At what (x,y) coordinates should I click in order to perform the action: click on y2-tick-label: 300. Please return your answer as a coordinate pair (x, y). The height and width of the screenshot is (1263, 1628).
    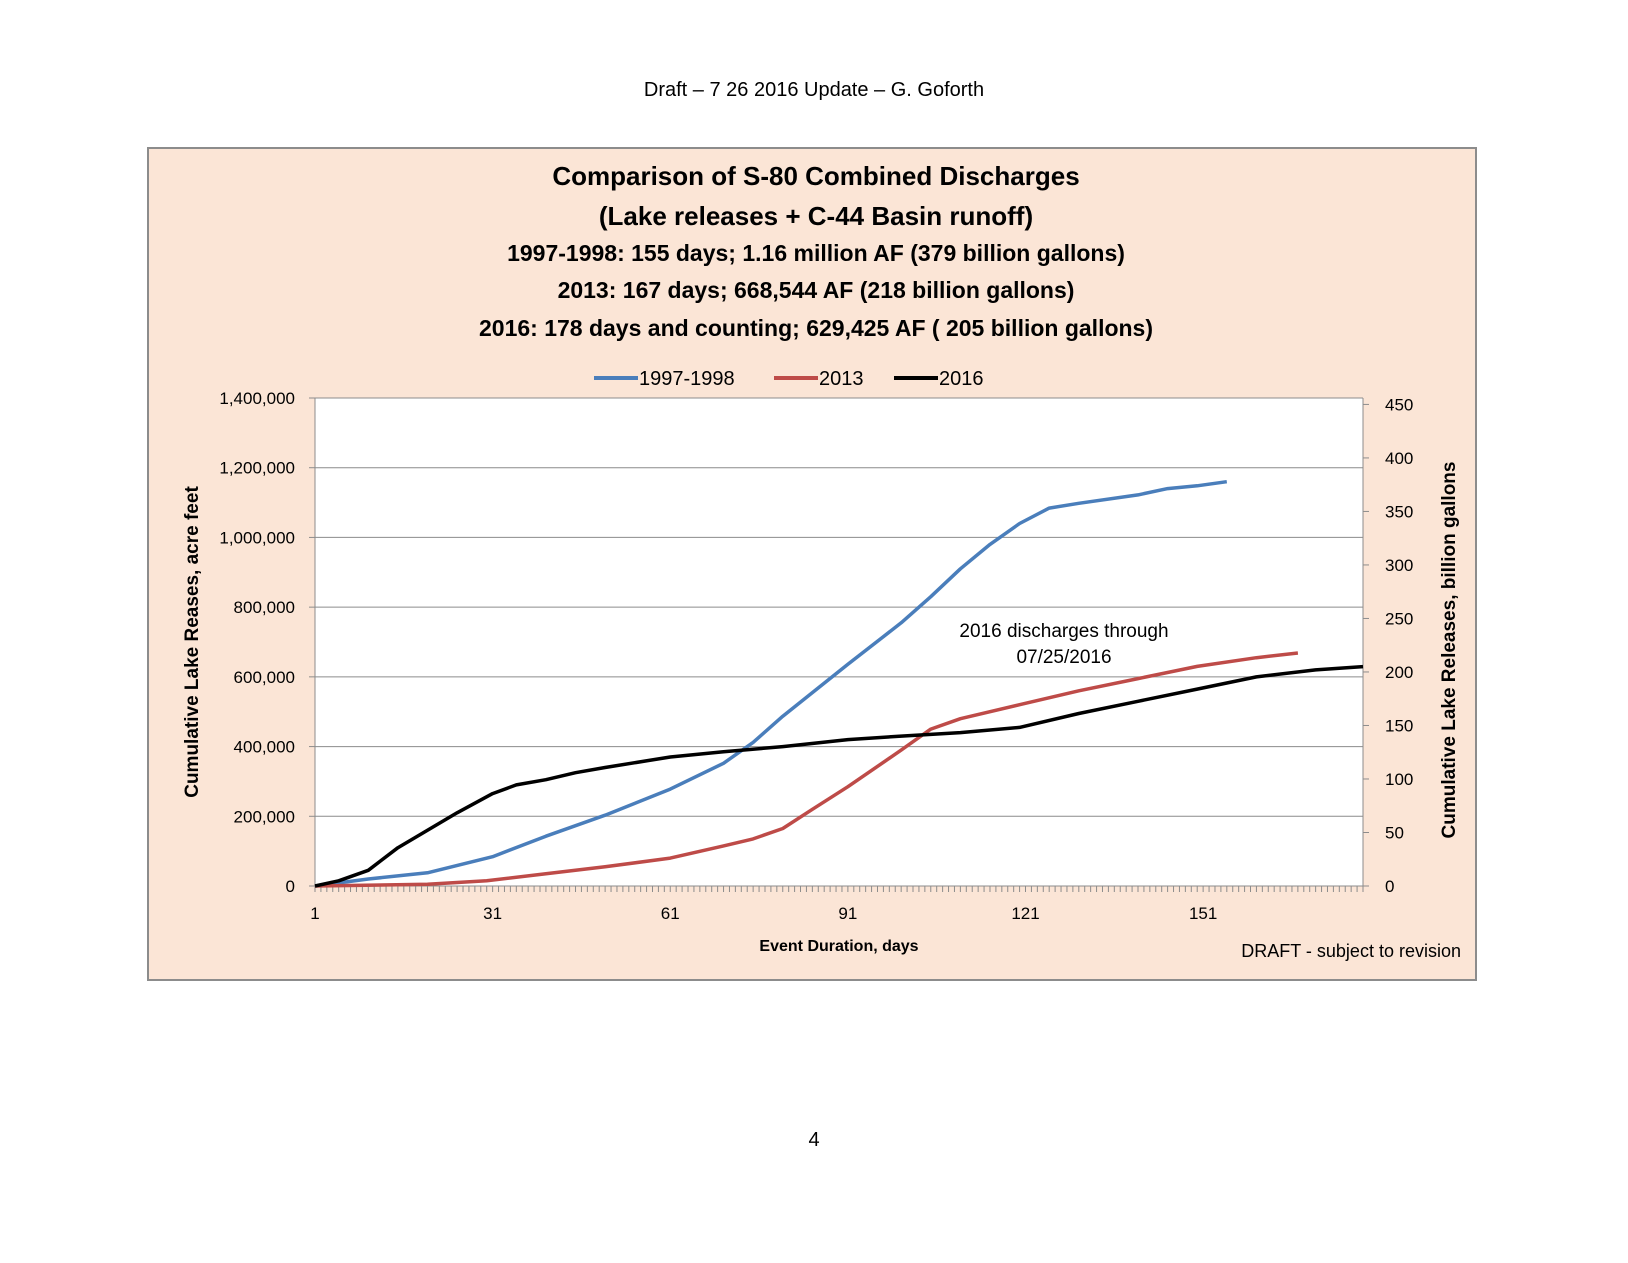
    Looking at the image, I should click on (1399, 565).